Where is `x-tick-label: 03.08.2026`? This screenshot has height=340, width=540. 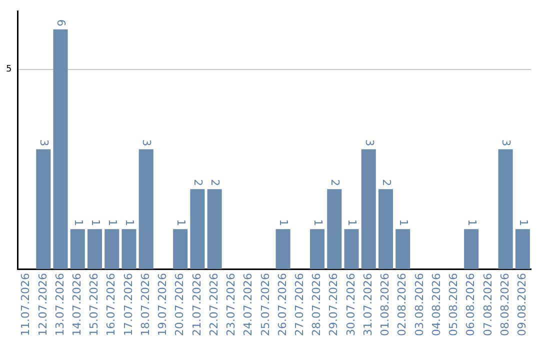
x-tick-label: 03.08.2026 is located at coordinates (419, 304).